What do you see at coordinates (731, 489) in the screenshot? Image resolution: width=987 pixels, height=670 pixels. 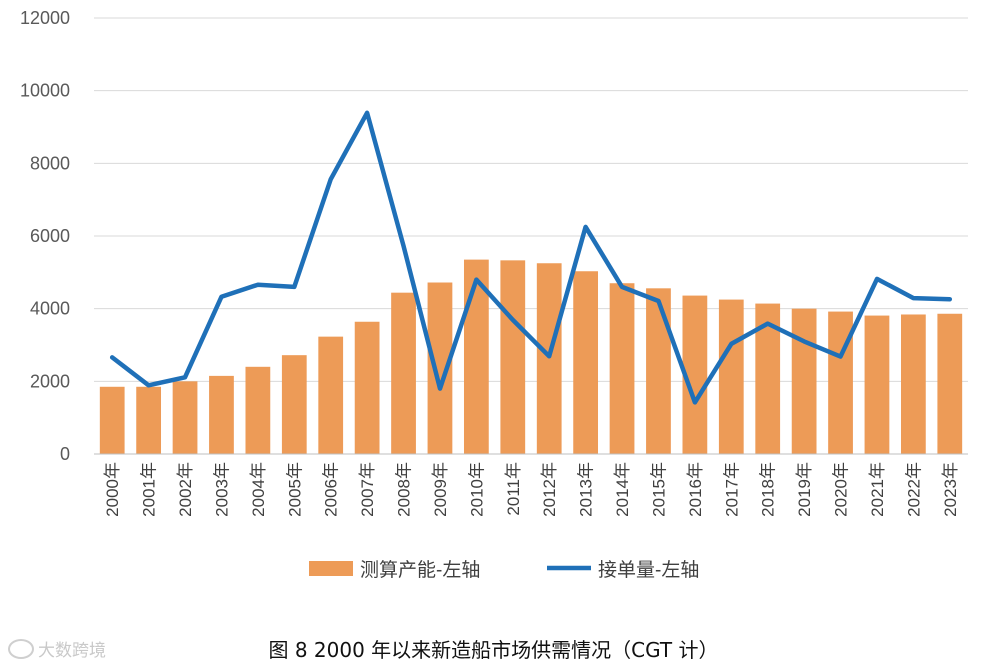 I see `x-tick-label: 2017年` at bounding box center [731, 489].